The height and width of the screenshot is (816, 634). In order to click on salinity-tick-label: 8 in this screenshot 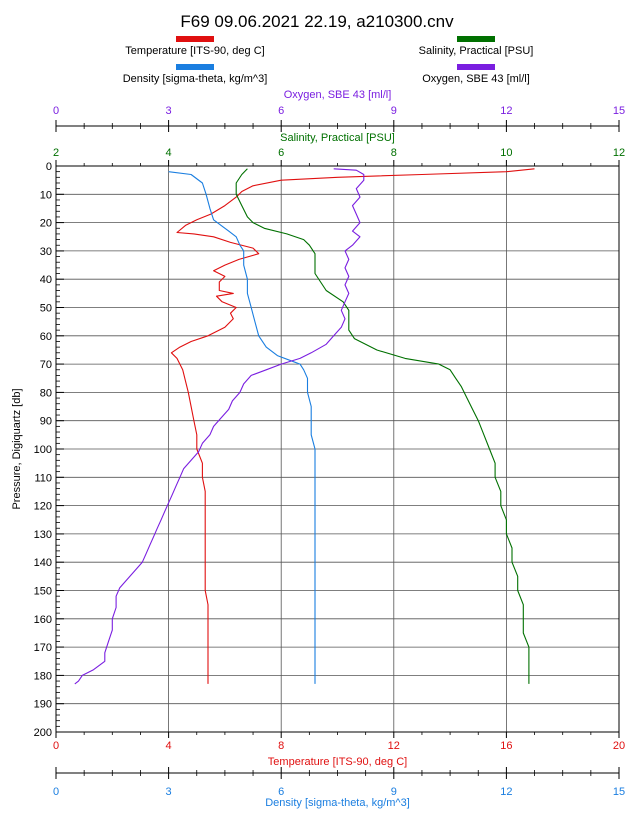, I will do `click(394, 153)`.